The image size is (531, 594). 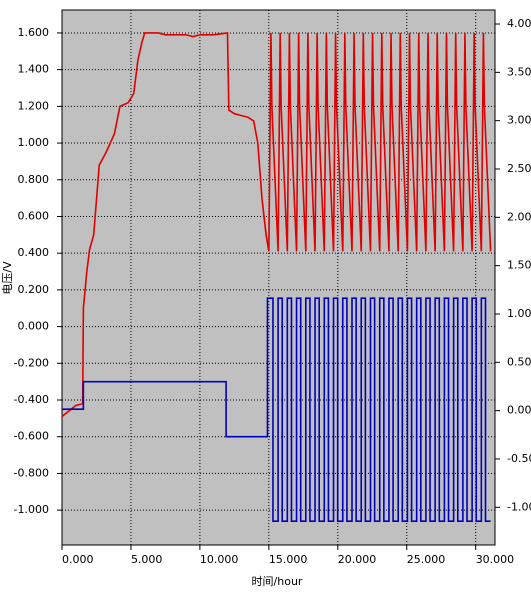 What do you see at coordinates (31, 509) in the screenshot?
I see `y-tick-label: -1.000` at bounding box center [31, 509].